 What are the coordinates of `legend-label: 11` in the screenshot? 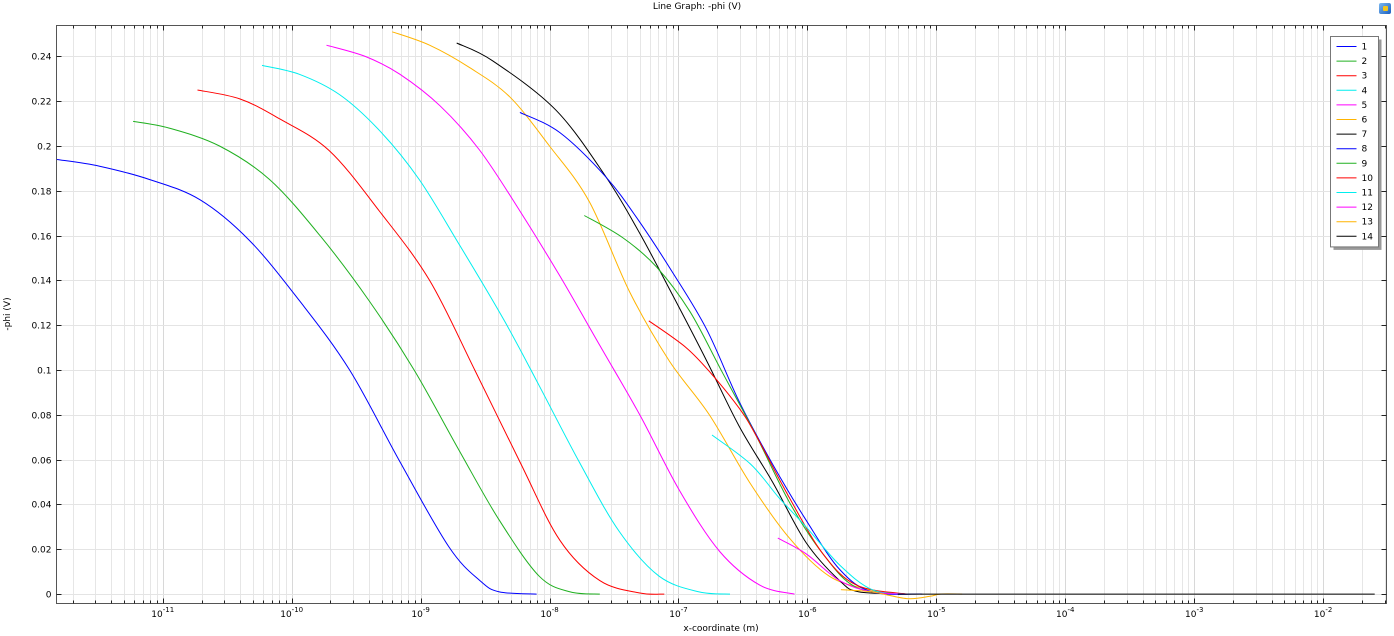 It's located at (1367, 194).